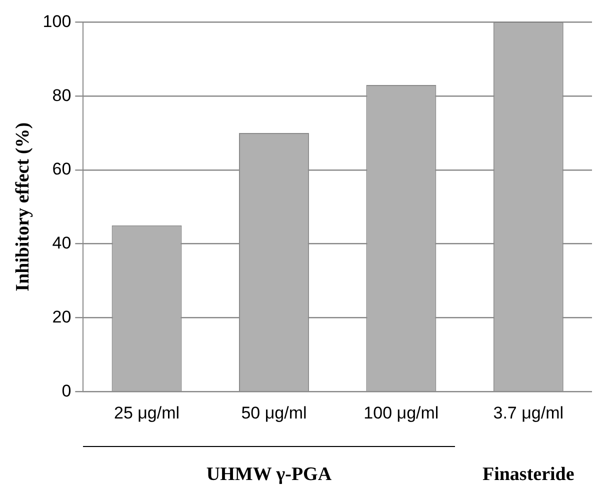  What do you see at coordinates (57, 21) in the screenshot?
I see `y-tick-label: 100` at bounding box center [57, 21].